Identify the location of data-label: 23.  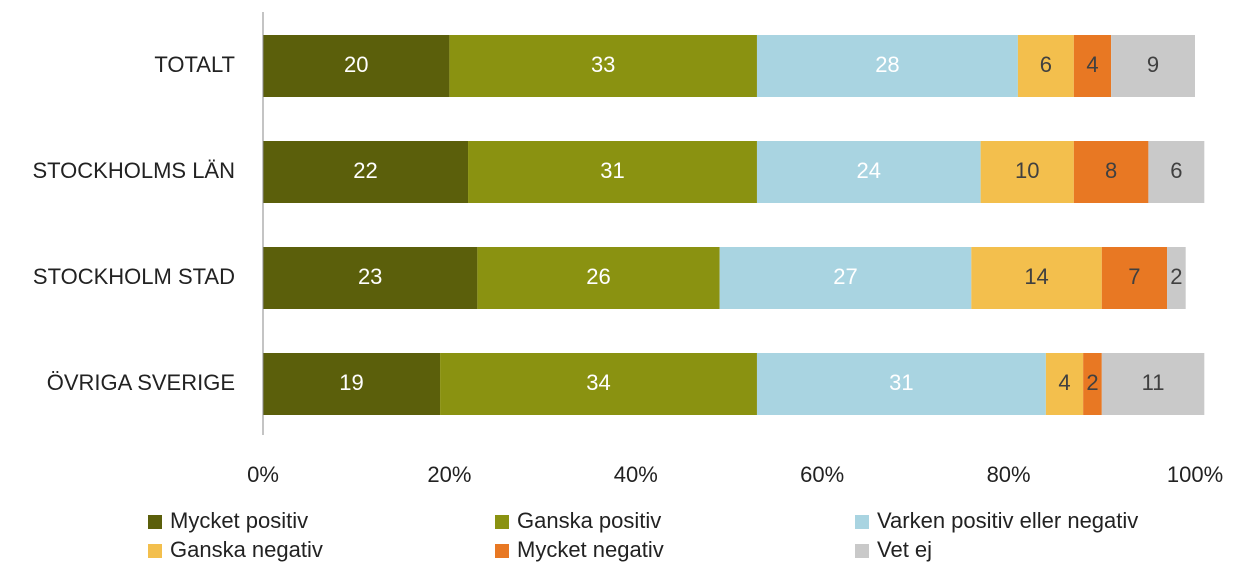
(370, 276).